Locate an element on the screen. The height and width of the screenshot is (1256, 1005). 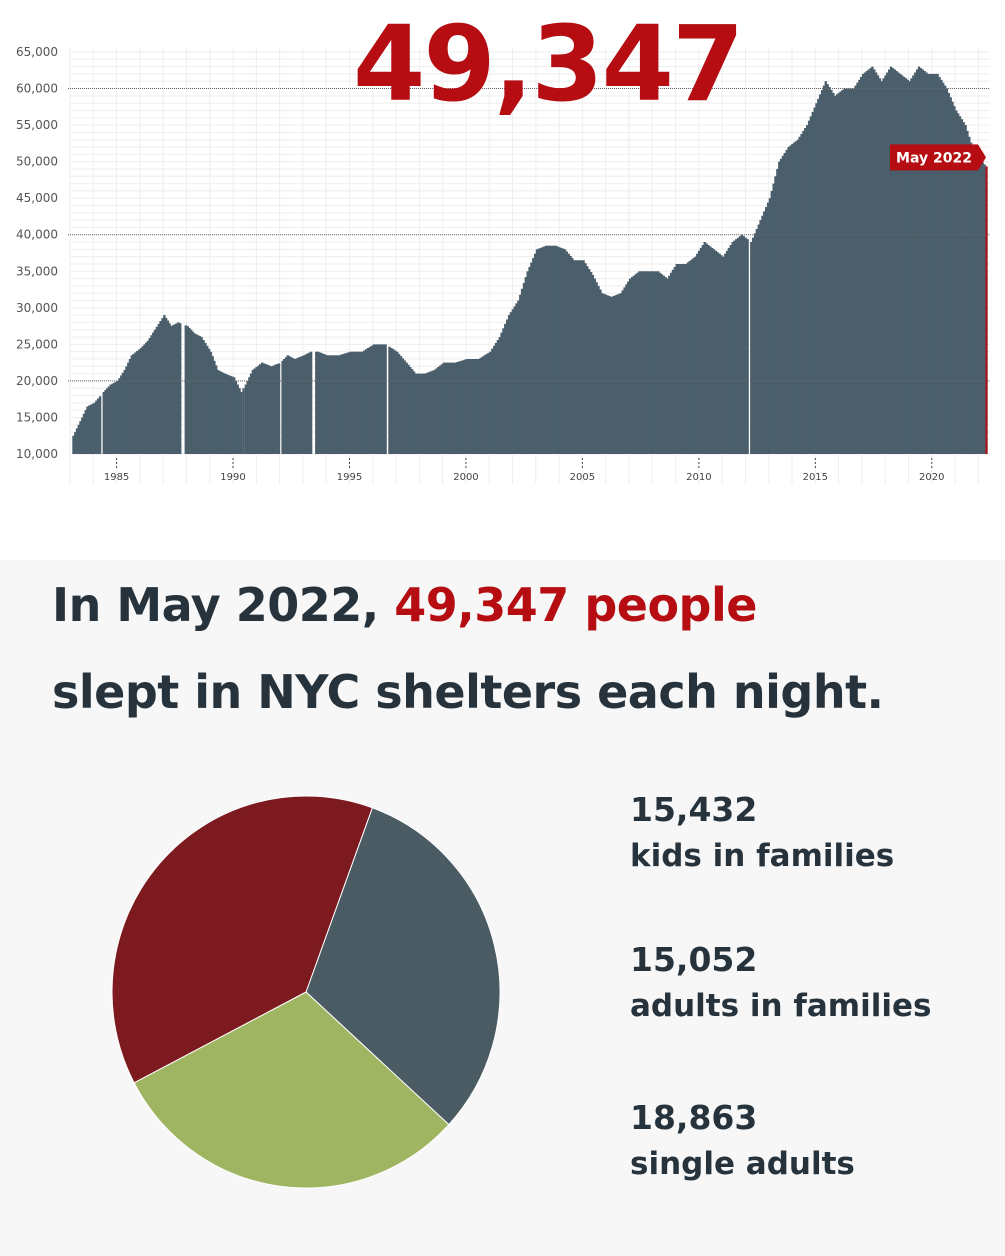
y-tick-label: 25,000 is located at coordinates (37, 344).